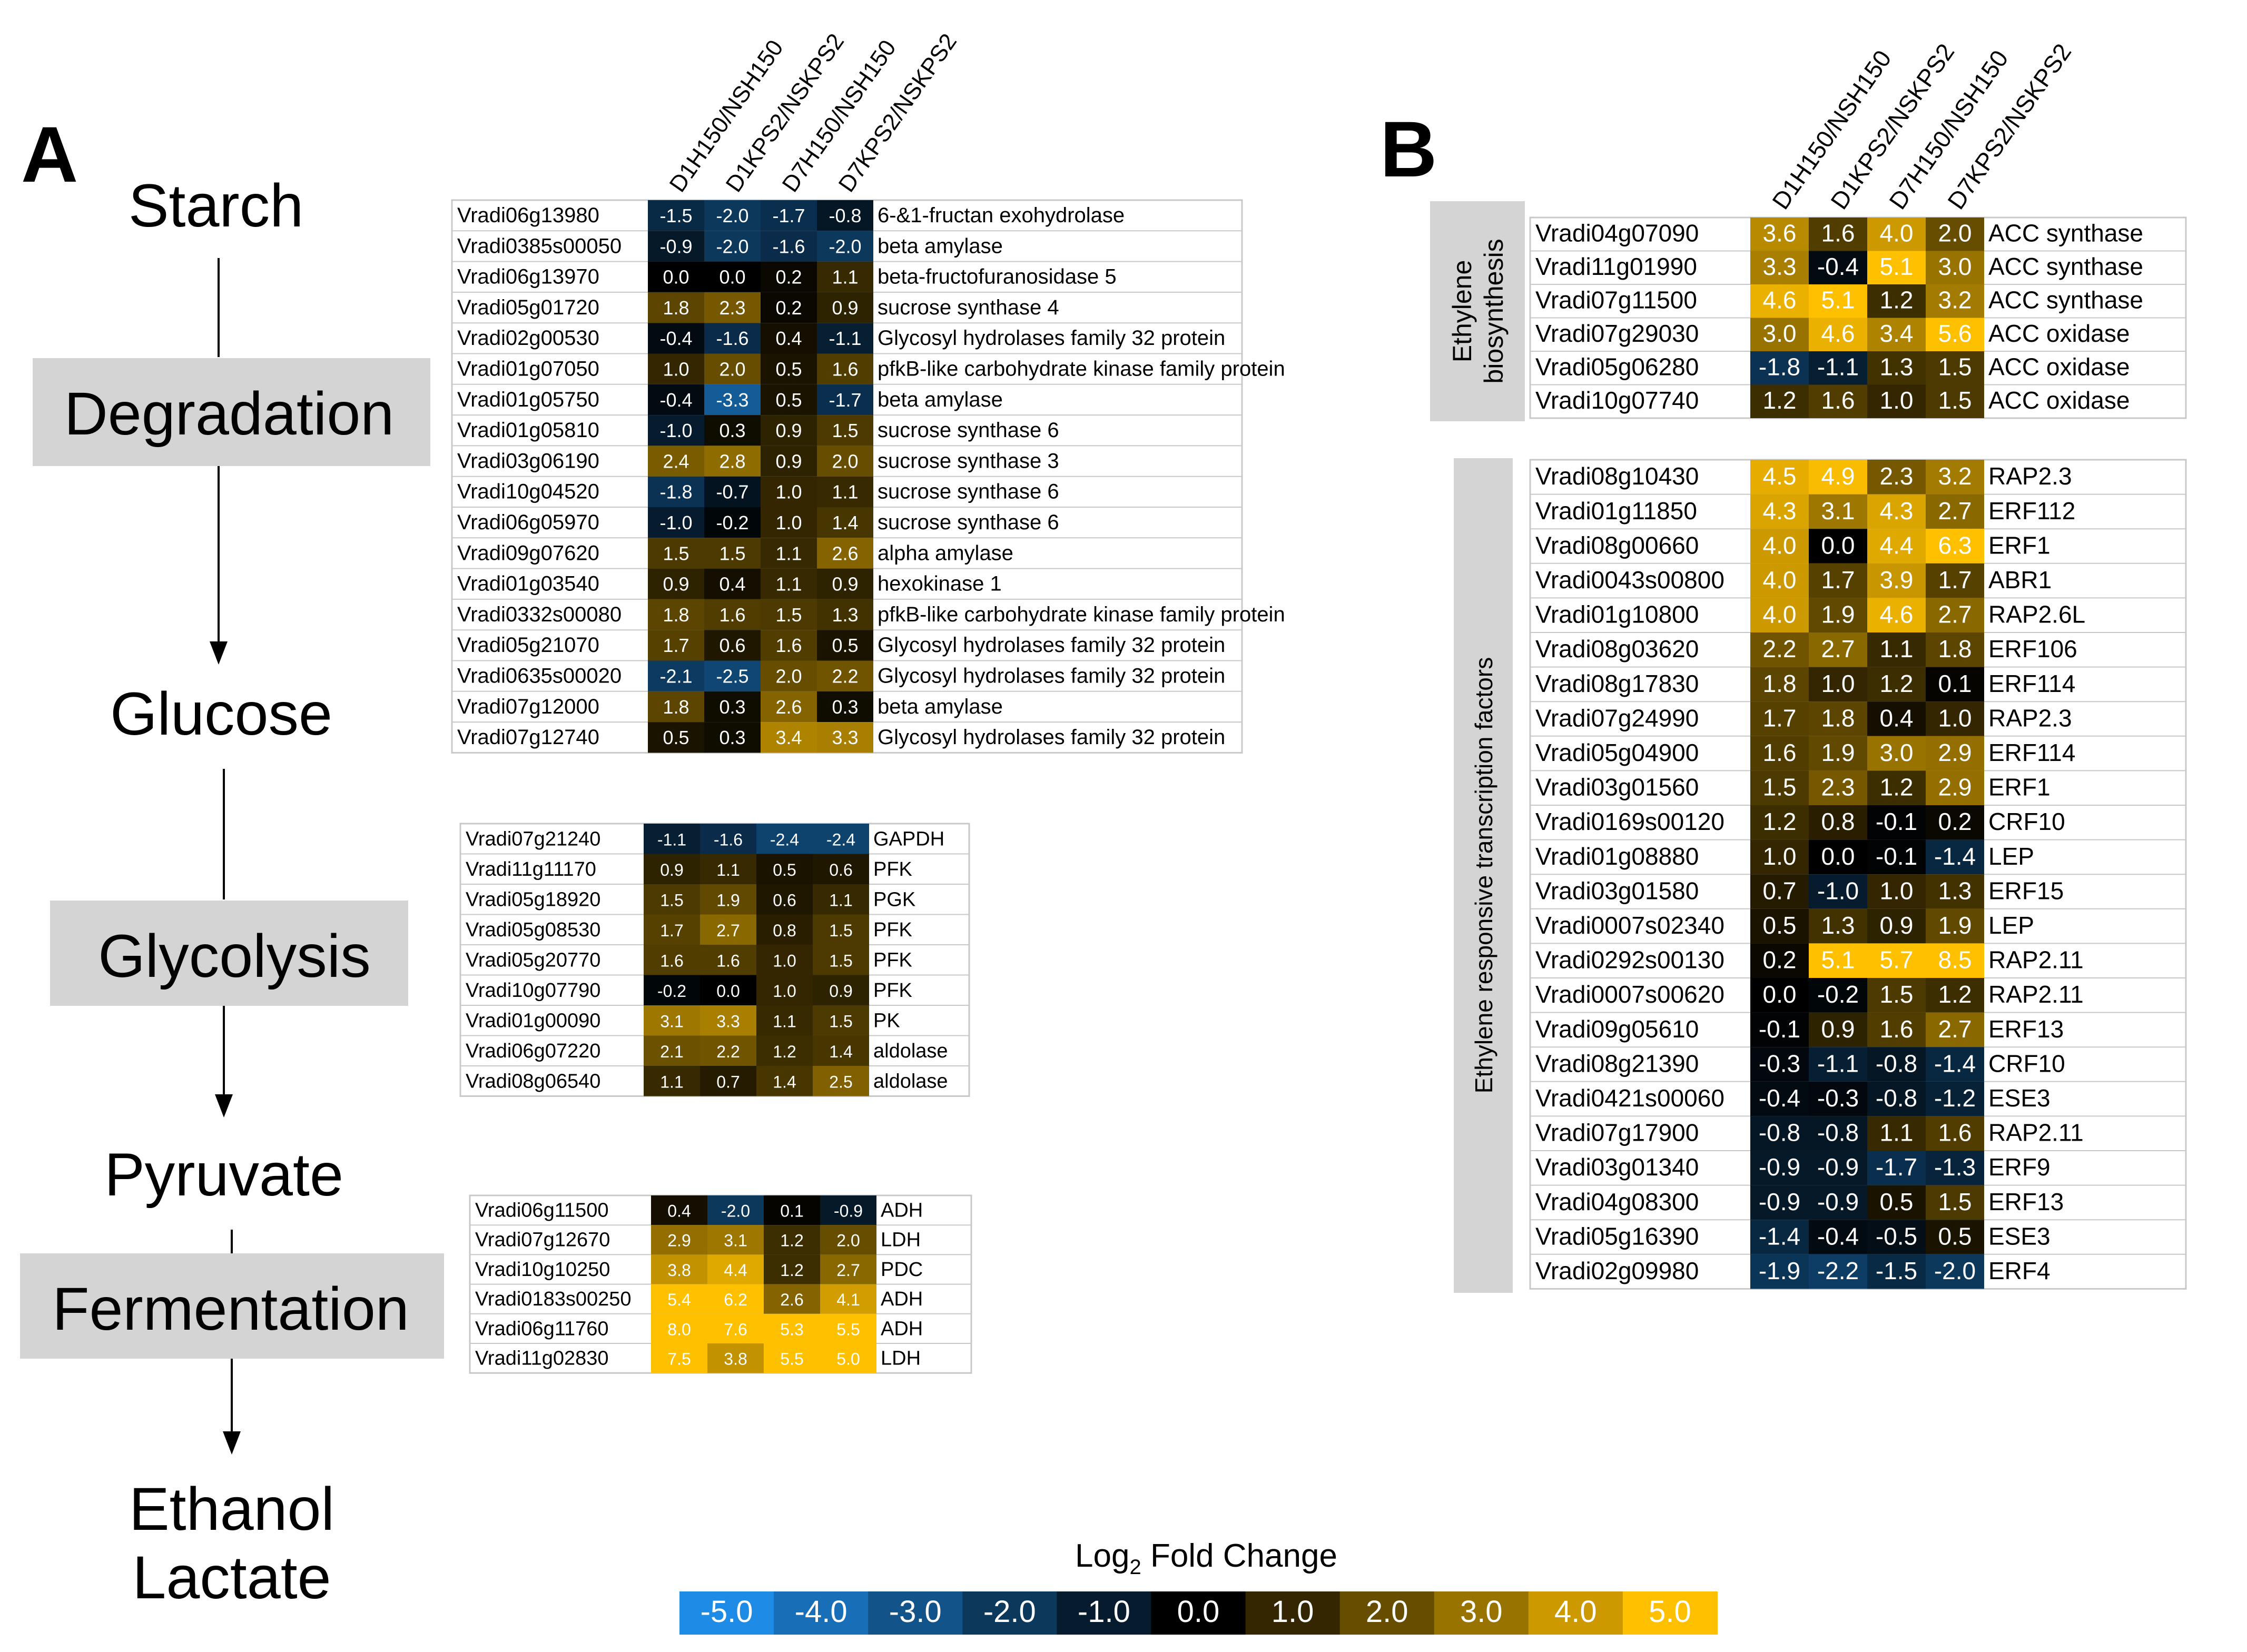 The image size is (2247, 1652). I want to click on heatmap-row: Vradi10g07790 -0.2 0.0 1.0 0.9 PFK, so click(714, 990).